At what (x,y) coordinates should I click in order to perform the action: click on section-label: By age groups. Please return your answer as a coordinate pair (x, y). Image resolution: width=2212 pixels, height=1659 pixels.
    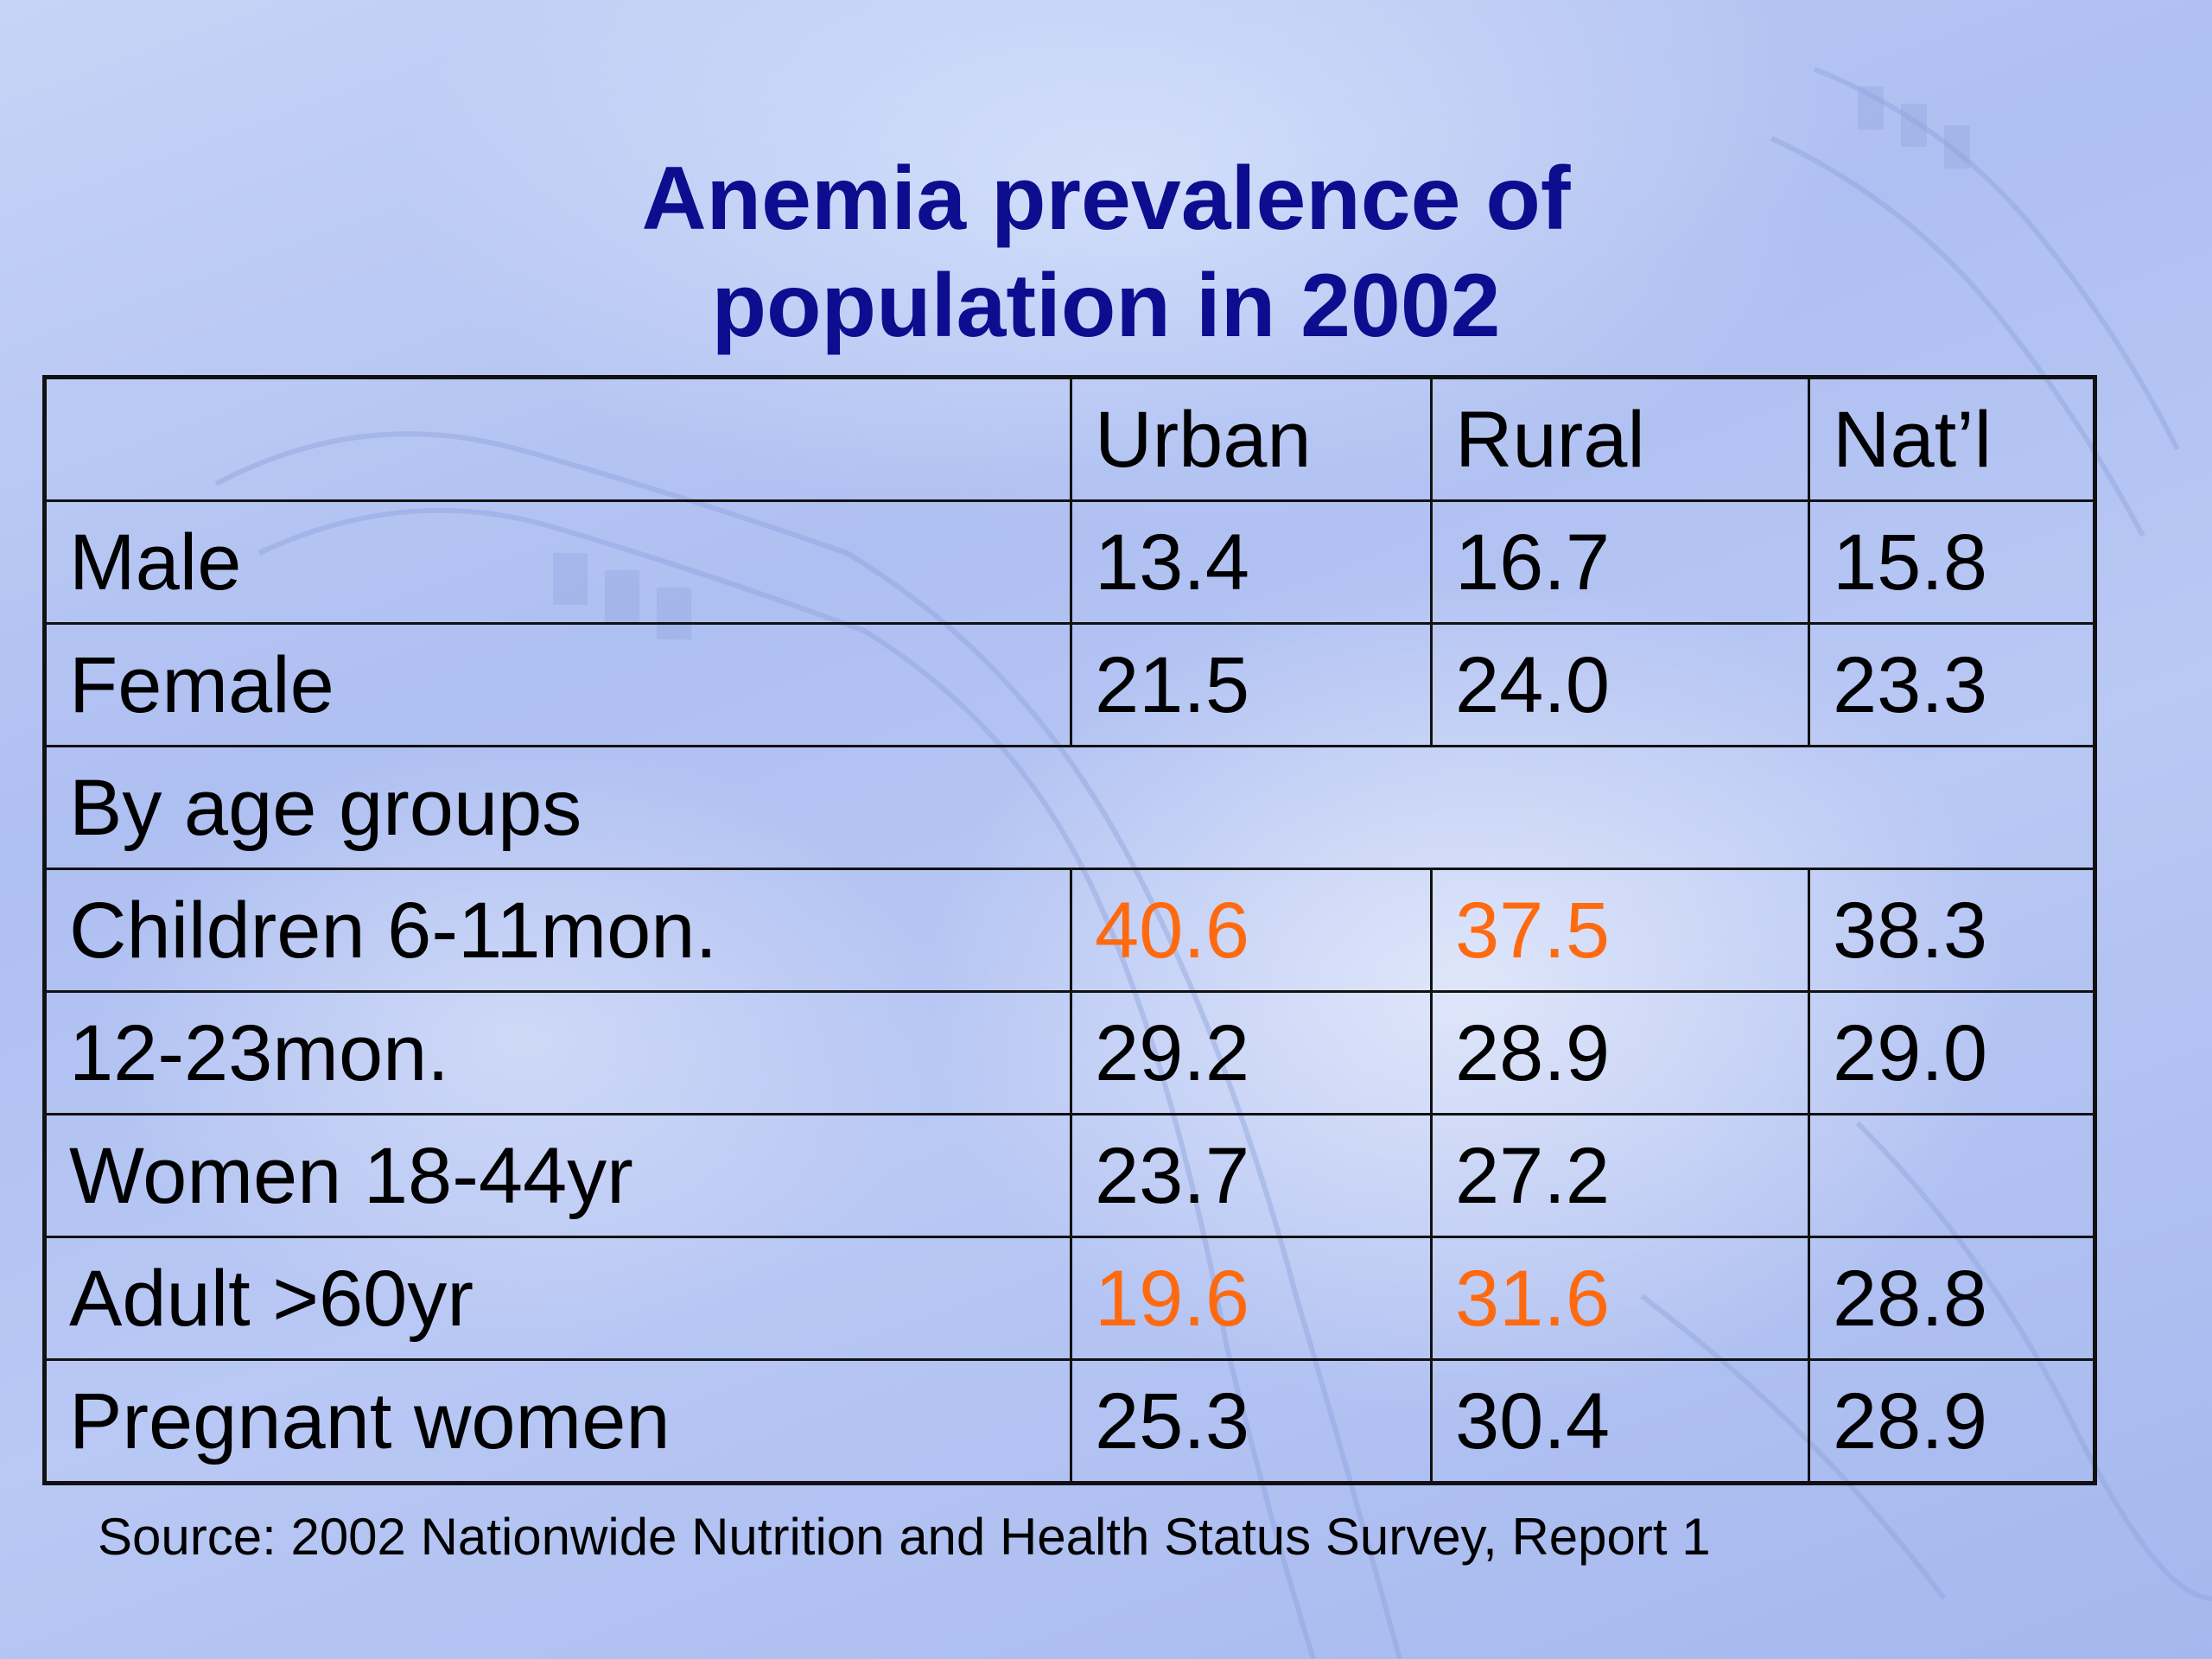
    Looking at the image, I should click on (1069, 807).